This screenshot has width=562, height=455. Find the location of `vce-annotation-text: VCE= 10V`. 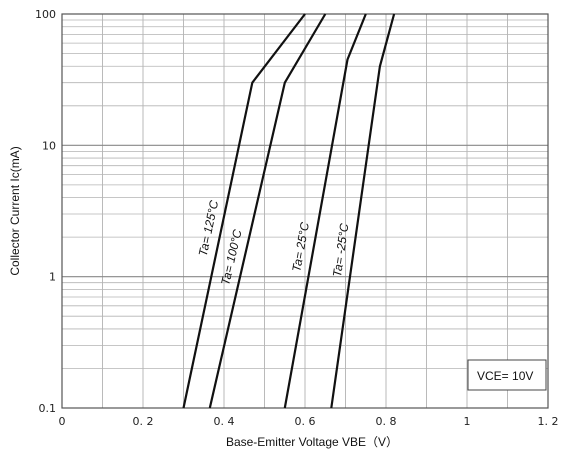

vce-annotation-text: VCE= 10V is located at coordinates (505, 376).